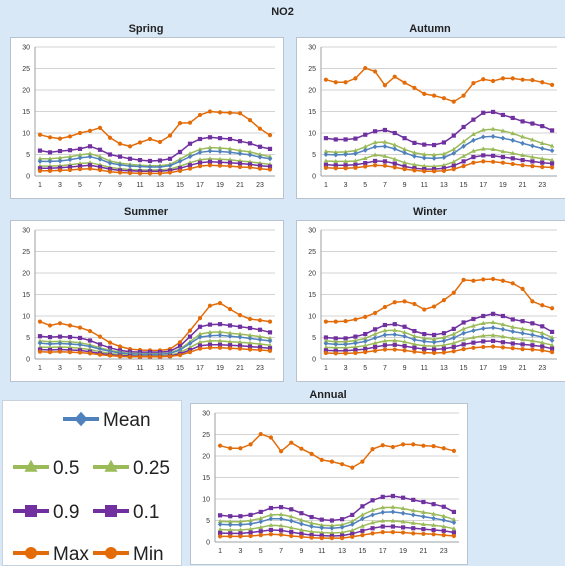  I want to click on chart-panel-autumn: 0 5 10 15 20 25 30 1 3 5 7 9 11 13 15 17 19 21 23, so click(430, 118).